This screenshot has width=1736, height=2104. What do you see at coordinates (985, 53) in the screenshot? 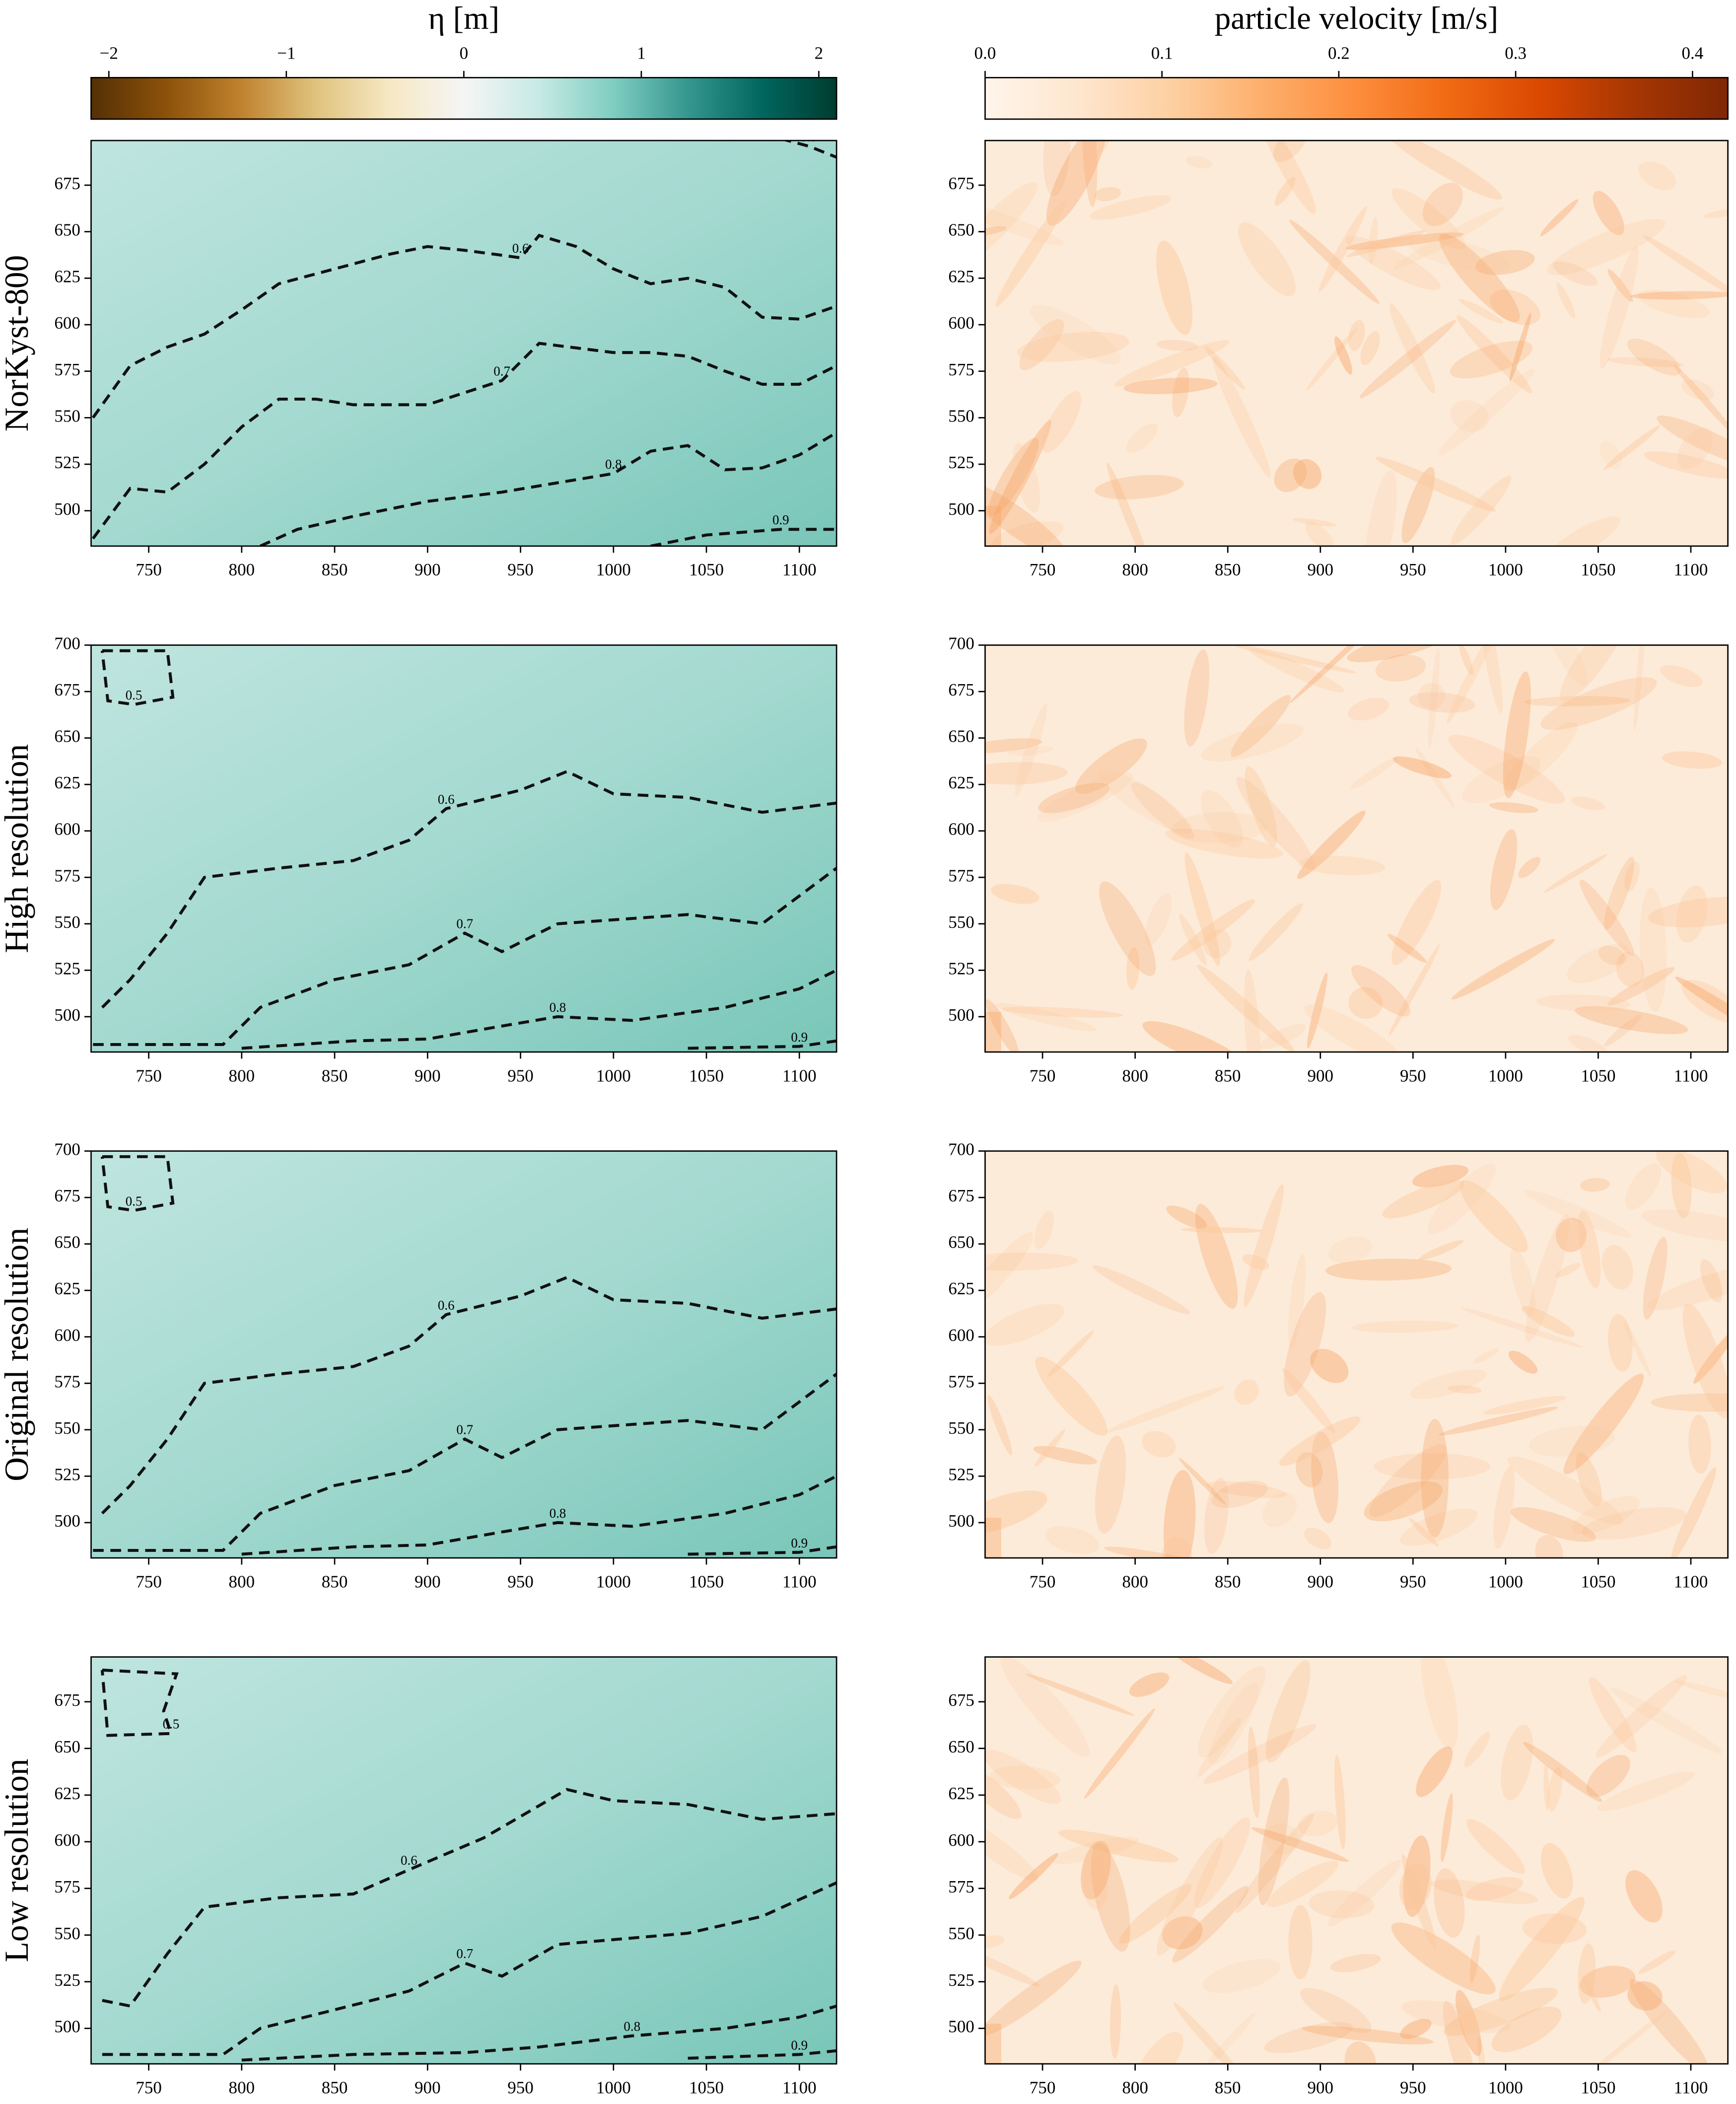
I see `colorbar-tick-label: 0.0` at bounding box center [985, 53].